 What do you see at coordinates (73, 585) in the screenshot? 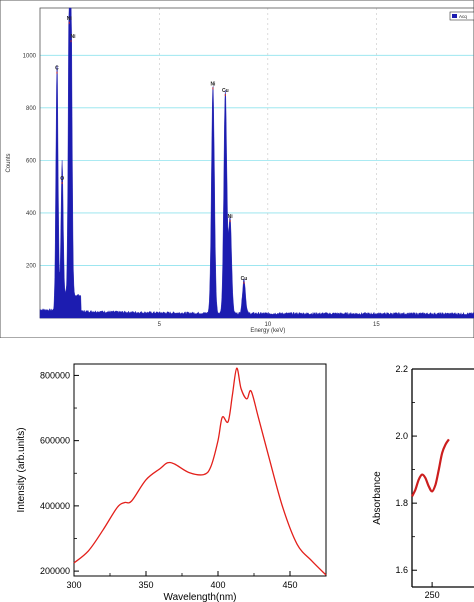
I see `pl-x-tick-label: 300` at bounding box center [73, 585].